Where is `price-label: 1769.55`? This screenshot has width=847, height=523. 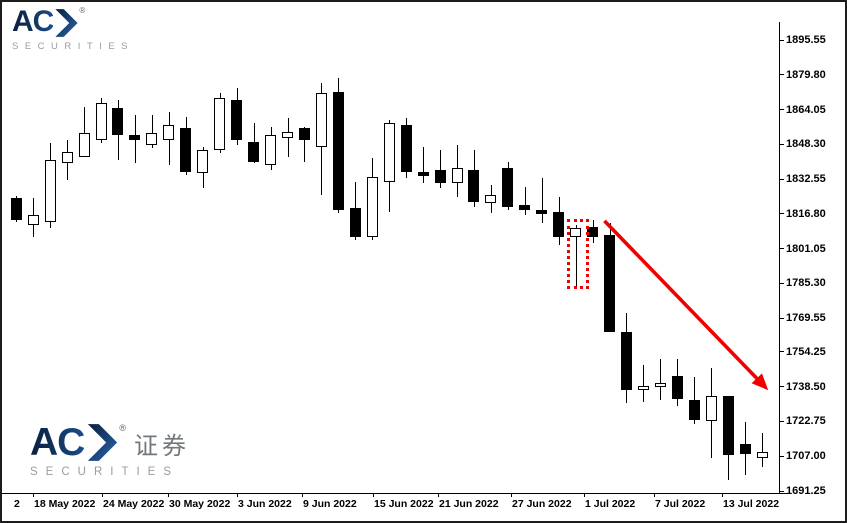
price-label: 1769.55 is located at coordinates (806, 318).